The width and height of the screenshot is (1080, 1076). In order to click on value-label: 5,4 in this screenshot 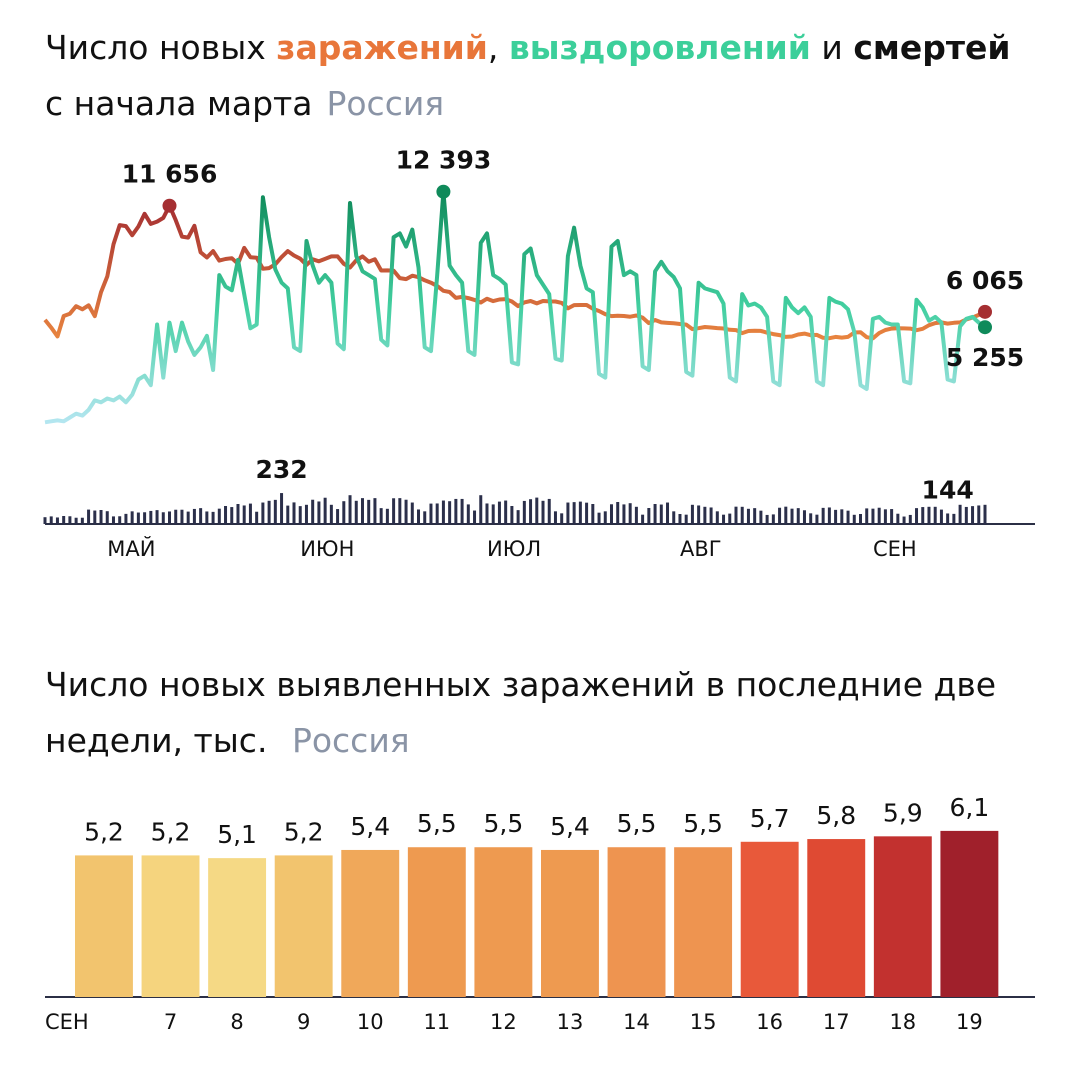, I will do `click(570, 826)`.